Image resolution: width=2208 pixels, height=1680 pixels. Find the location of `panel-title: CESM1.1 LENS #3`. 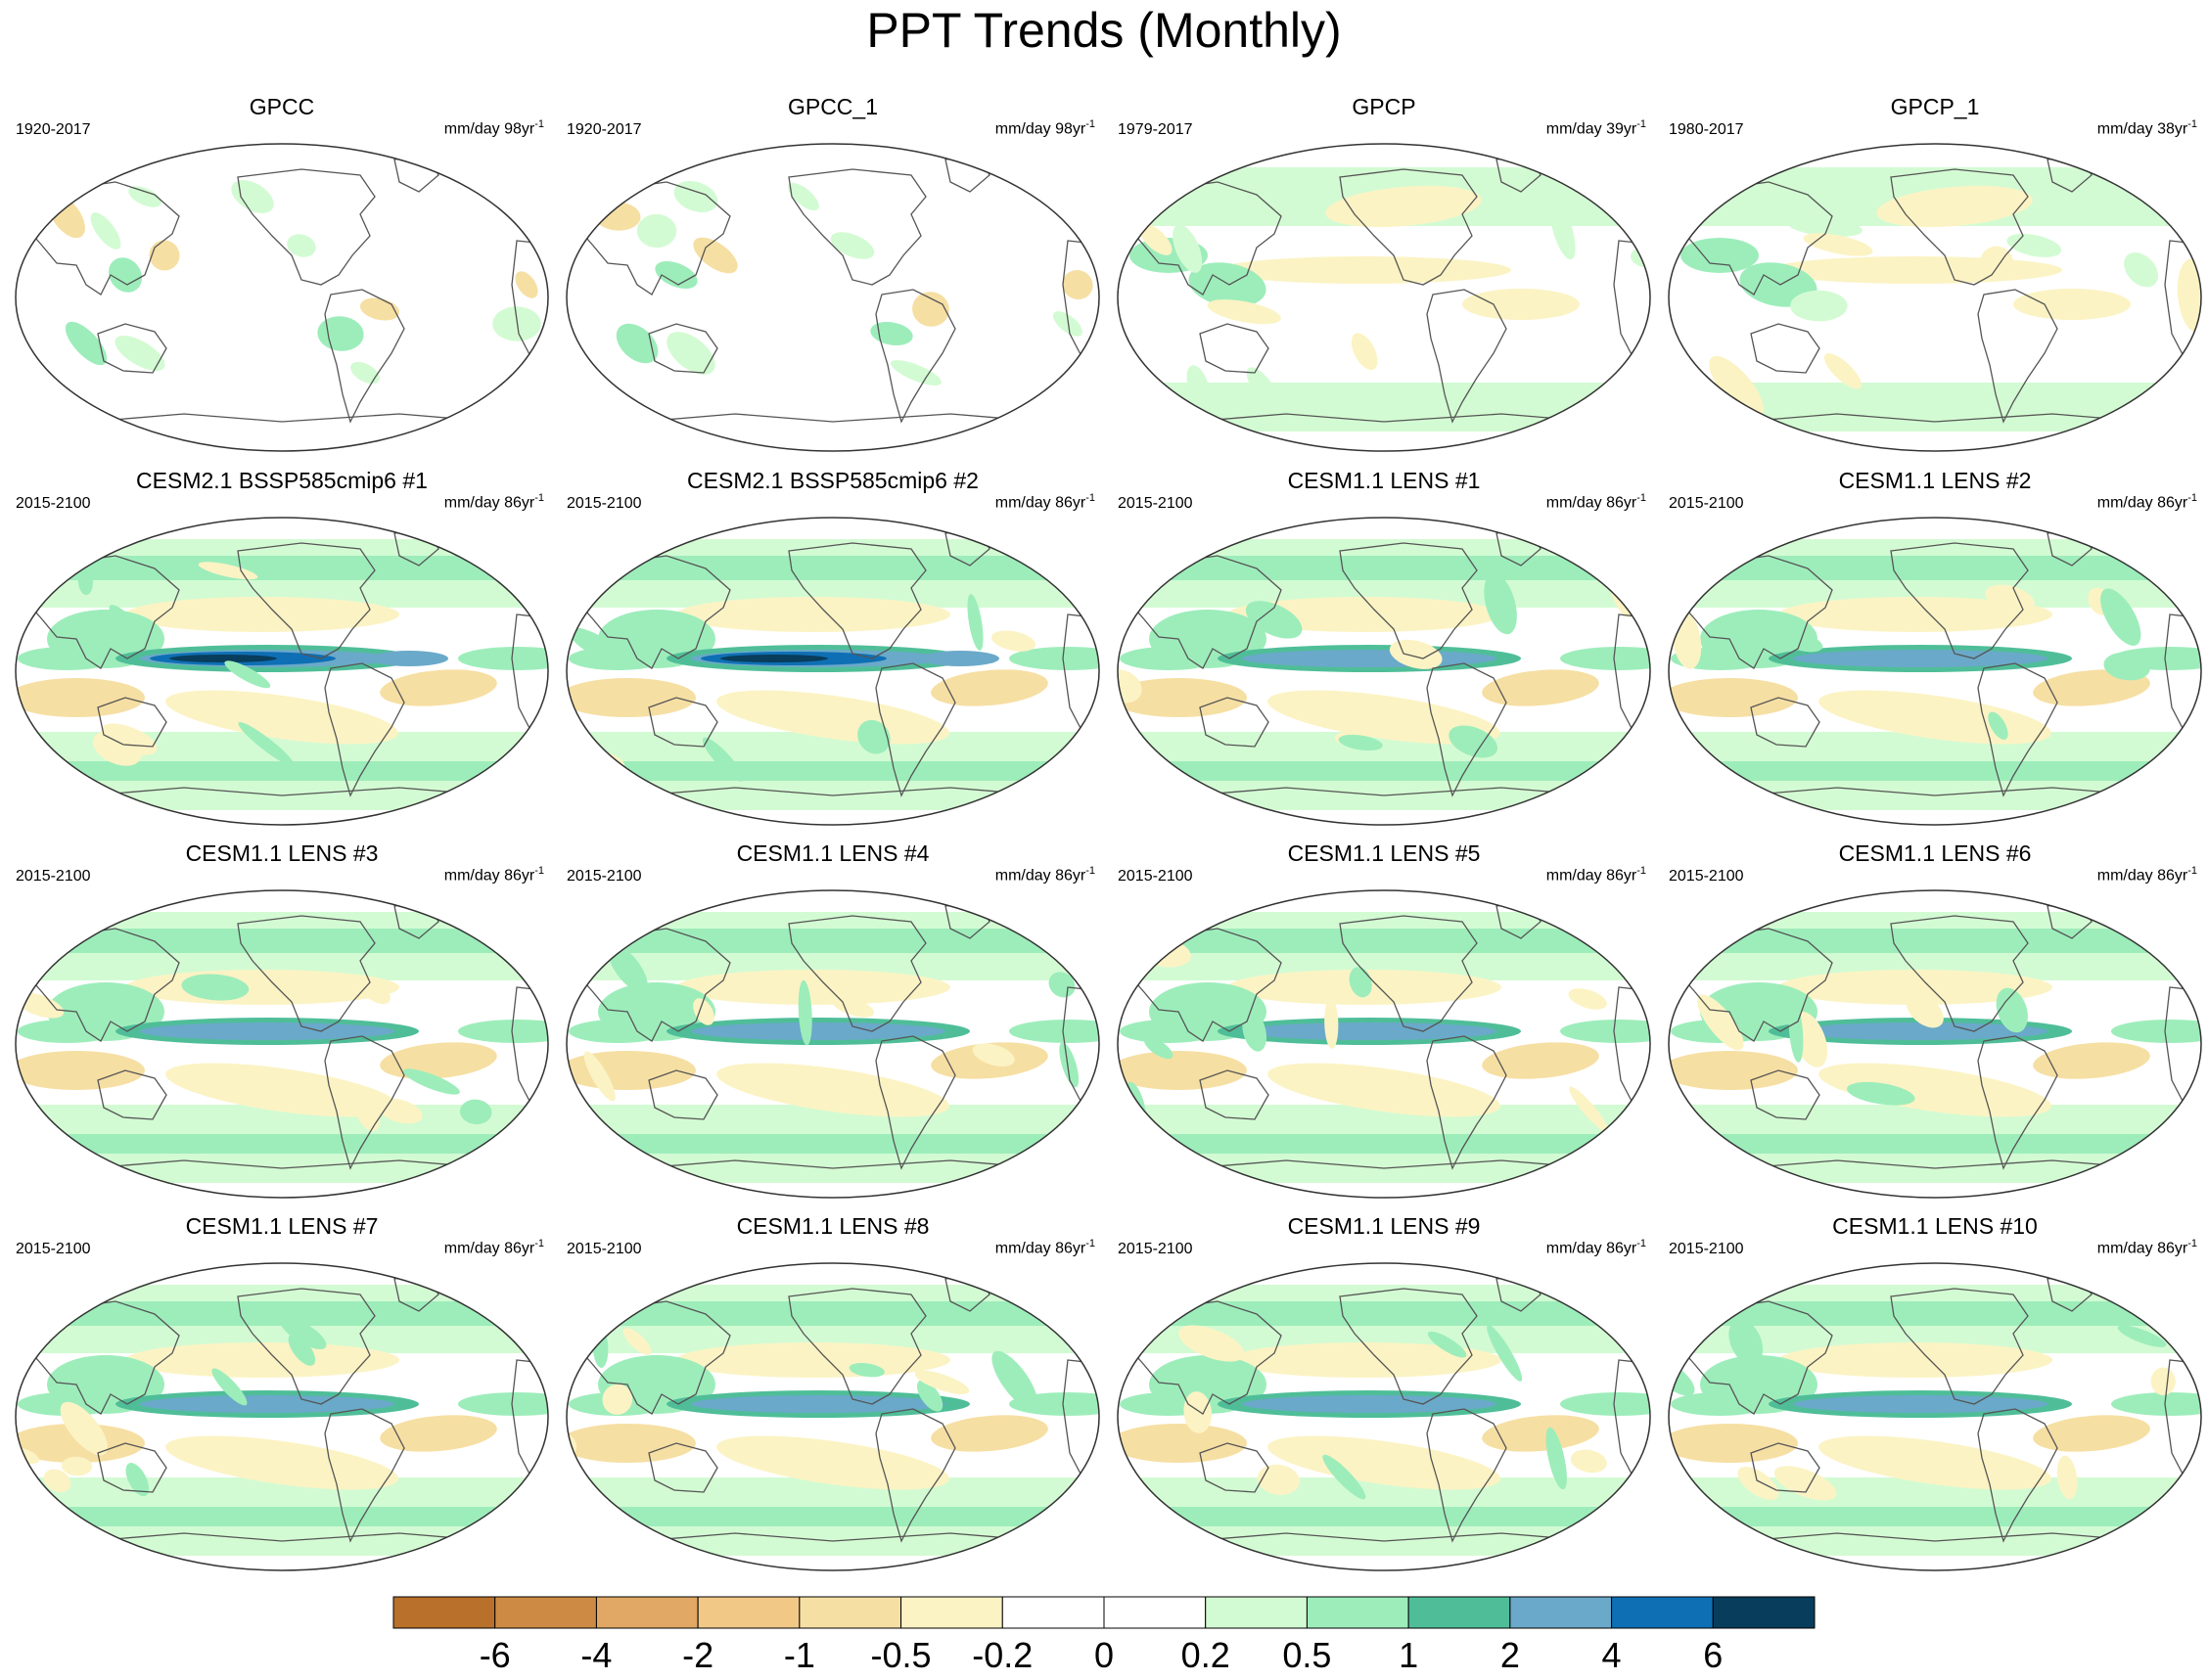

panel-title: CESM1.1 LENS #3 is located at coordinates (282, 853).